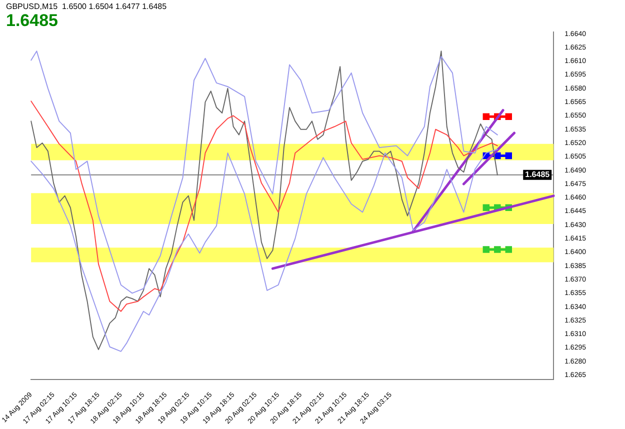  I want to click on ref-line-label: 1.6485, so click(537, 175).